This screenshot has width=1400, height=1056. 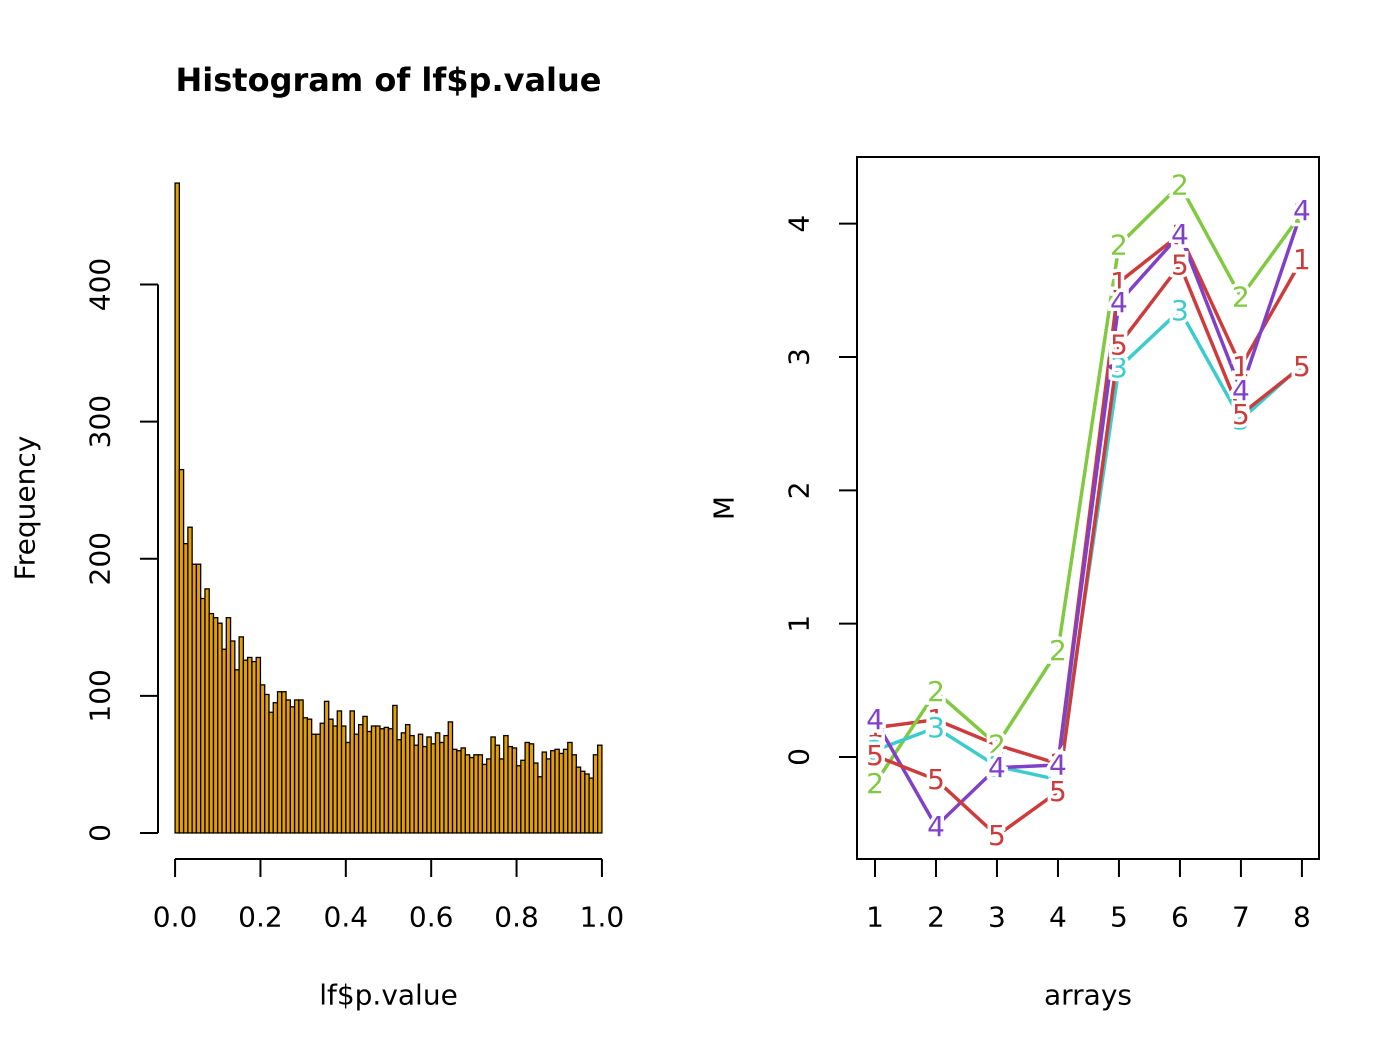 I want to click on y-tick-label: 400, so click(x=100, y=284).